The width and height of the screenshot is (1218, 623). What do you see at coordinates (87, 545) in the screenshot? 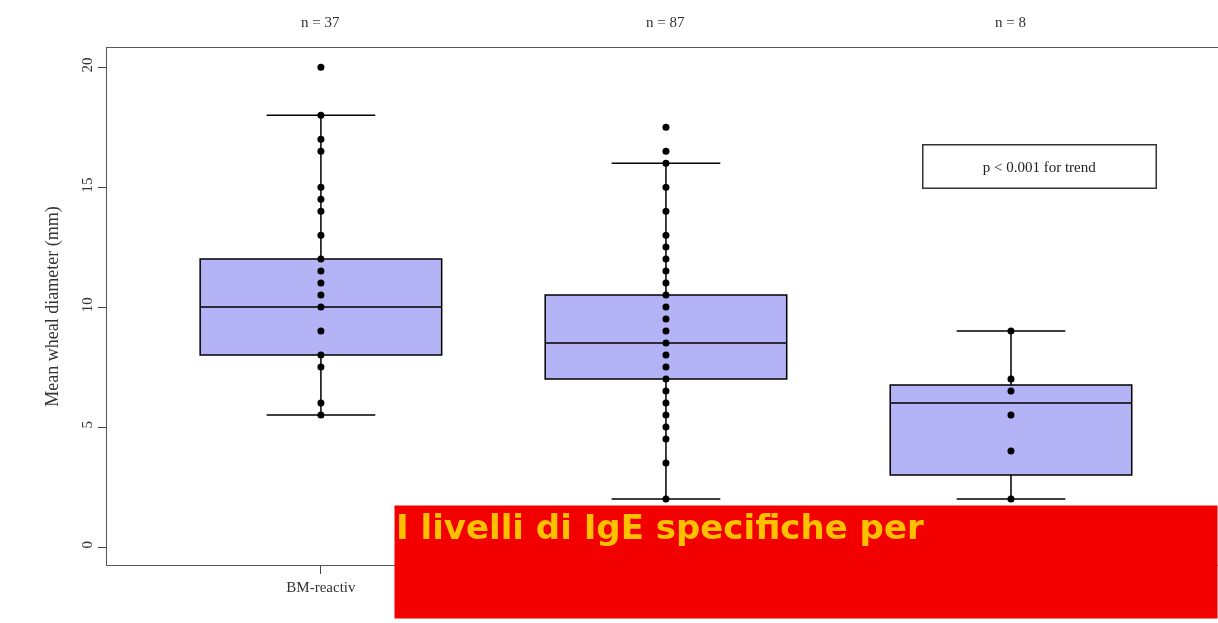
I see `y-tick-label: 0` at bounding box center [87, 545].